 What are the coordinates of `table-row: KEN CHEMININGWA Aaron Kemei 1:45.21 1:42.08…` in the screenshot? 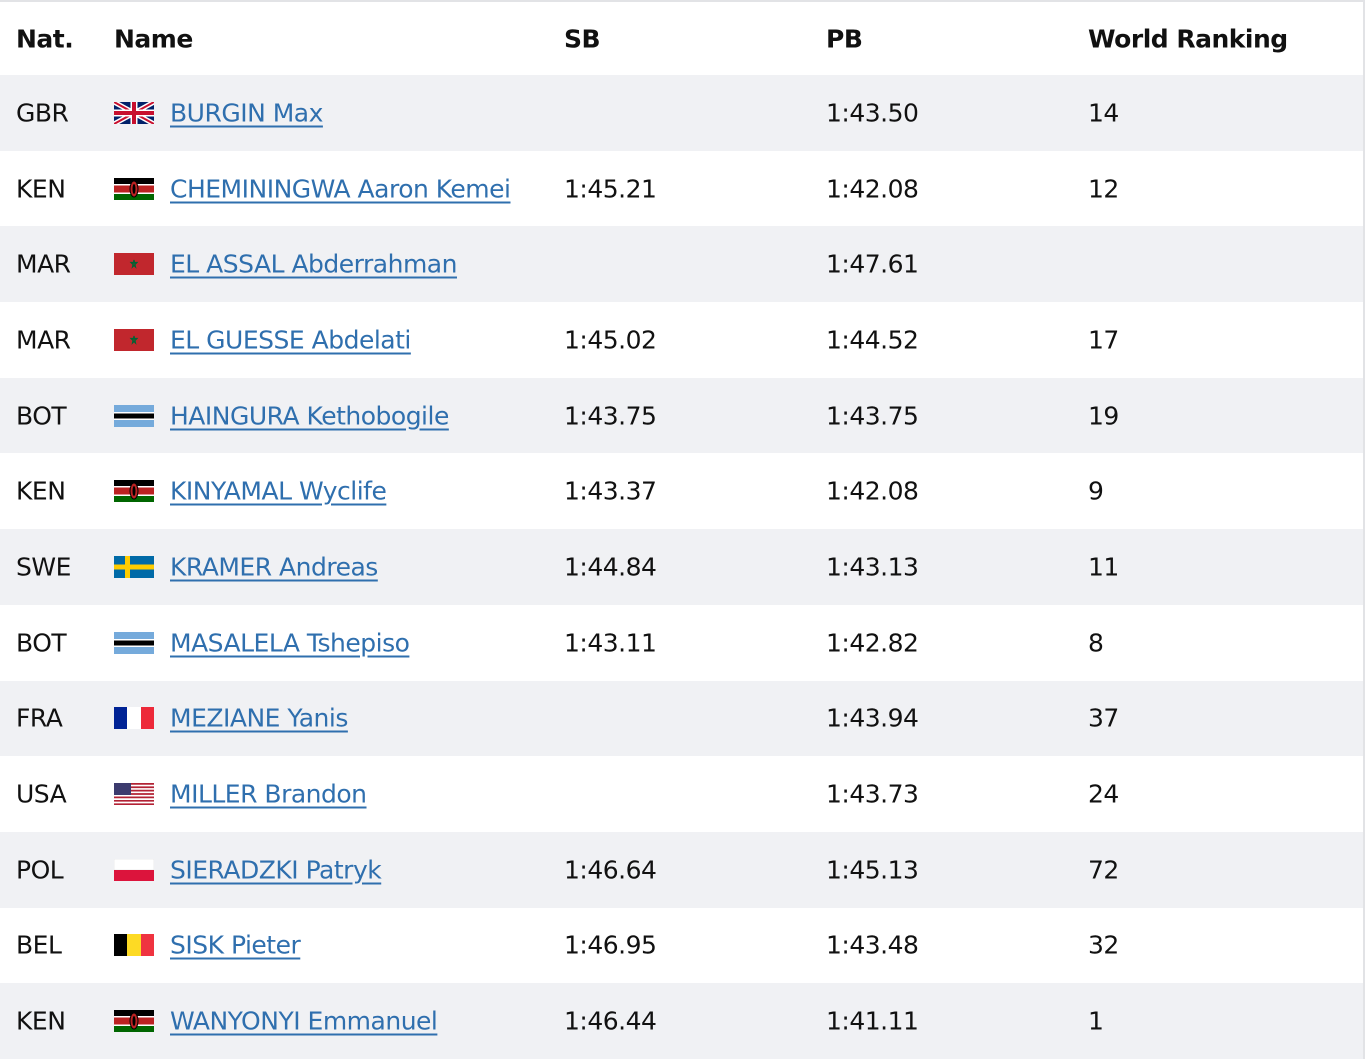 It's located at (681, 189).